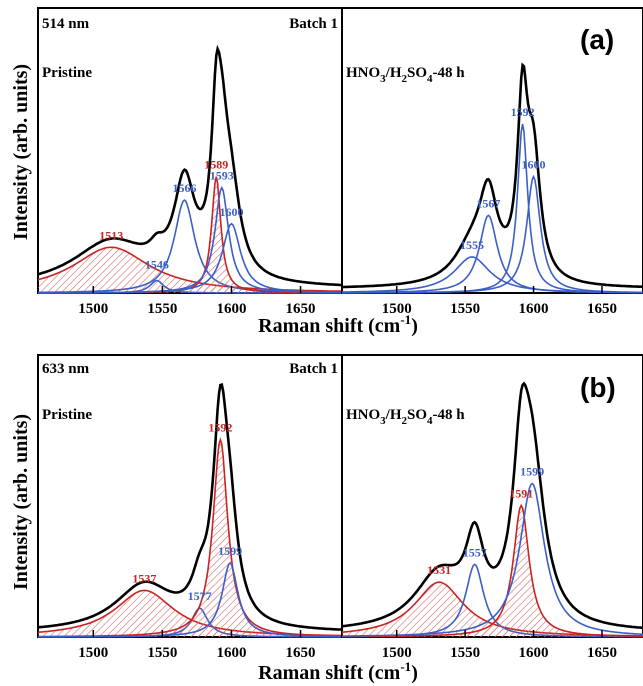  I want to click on sample-label-b-left: Pristine, so click(67, 415).